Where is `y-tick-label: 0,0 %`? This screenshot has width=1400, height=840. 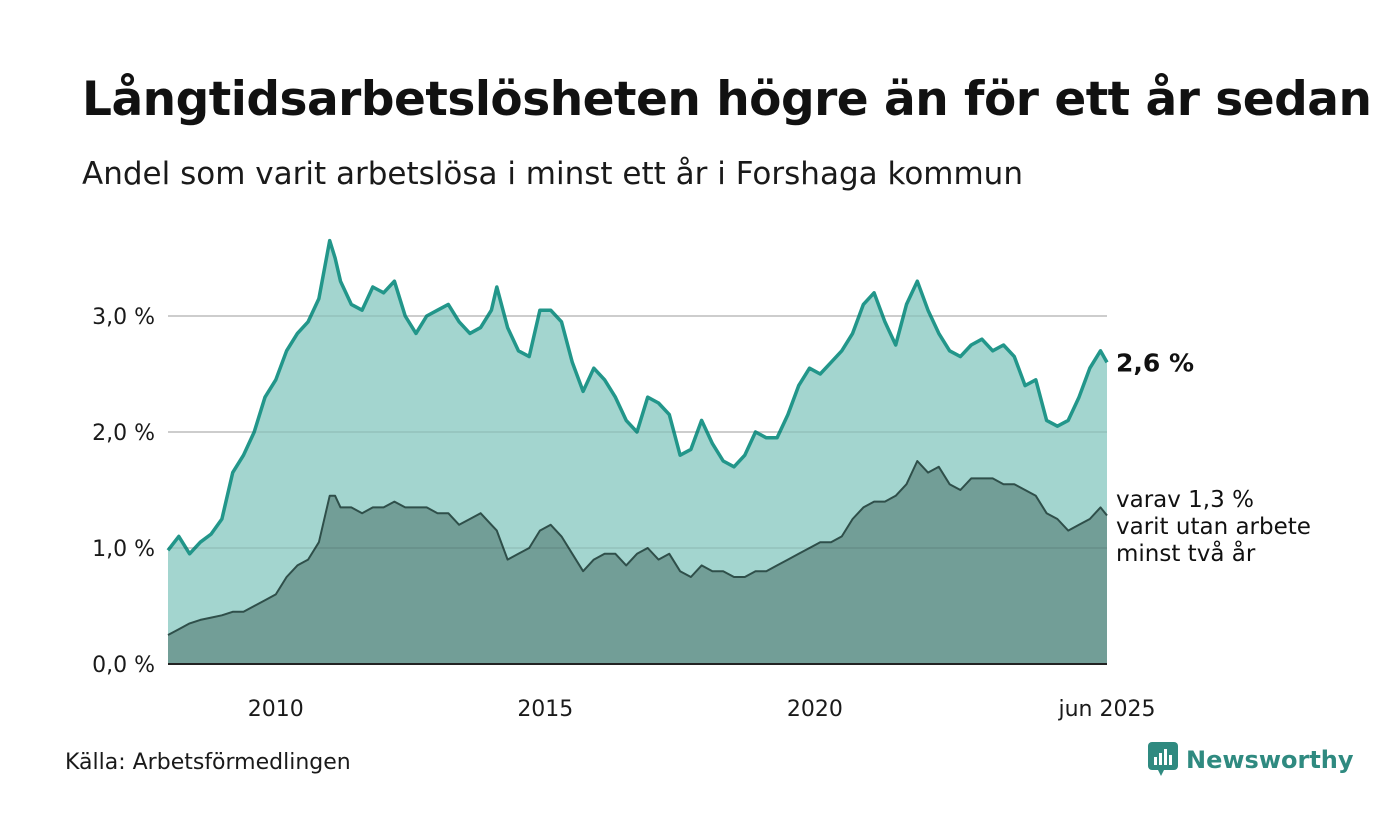 y-tick-label: 0,0 % is located at coordinates (123, 665).